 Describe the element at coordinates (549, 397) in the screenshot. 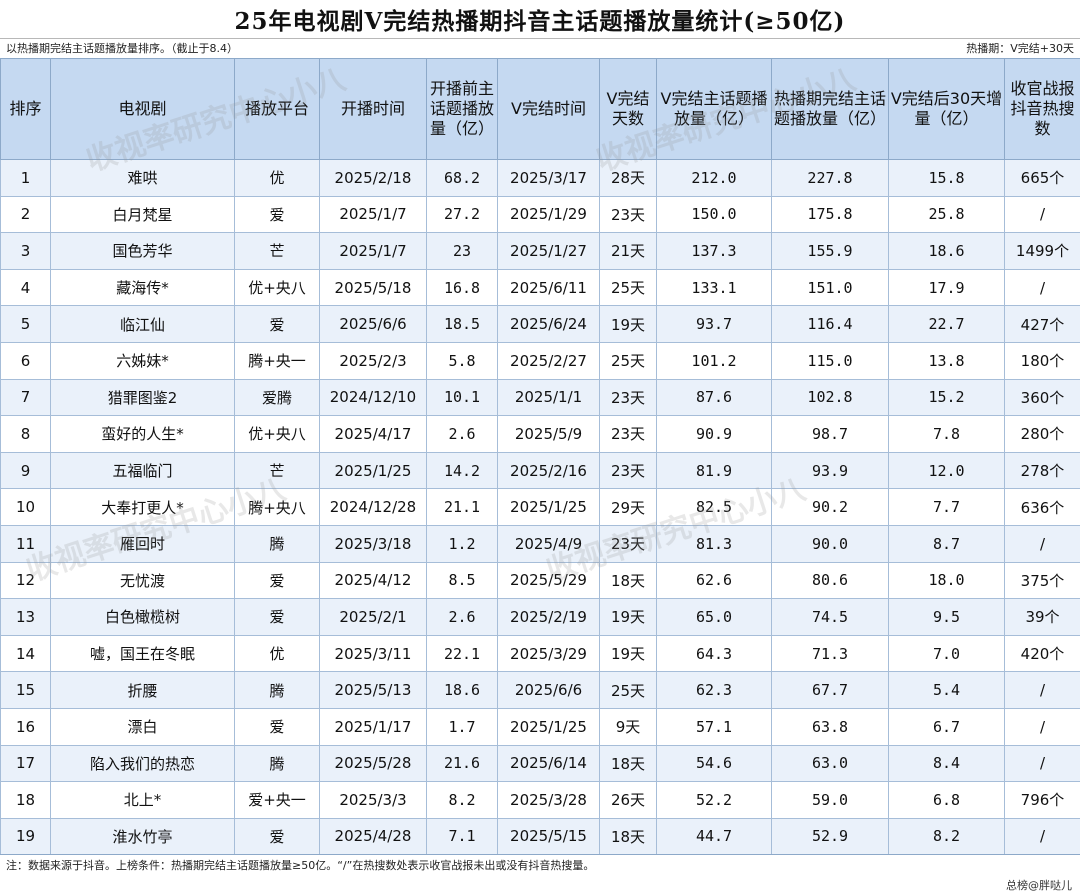

I see `table-cell: 2025/1/1` at that location.